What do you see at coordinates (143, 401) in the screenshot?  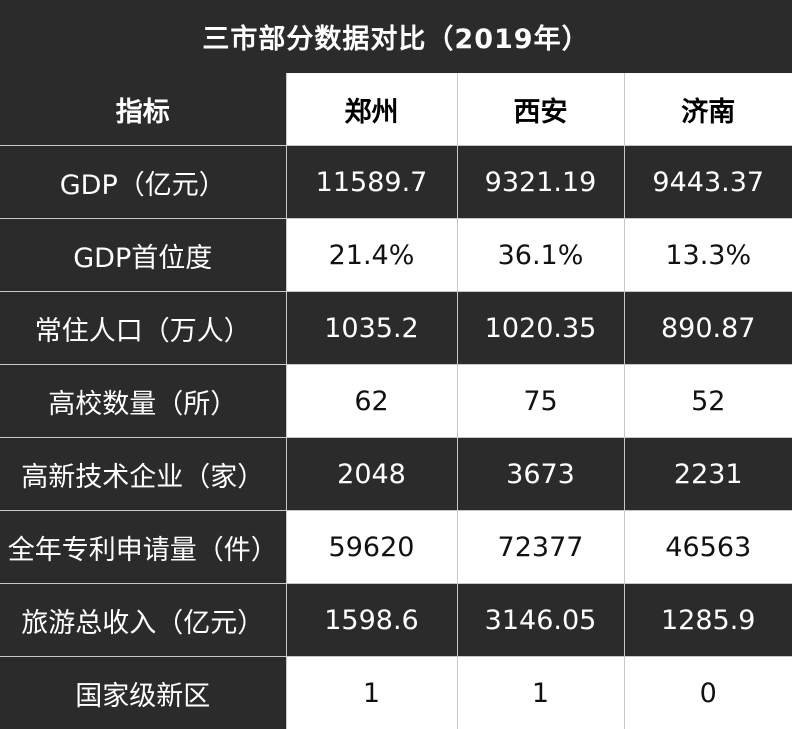 I see `row-label: 高校数量（所）` at bounding box center [143, 401].